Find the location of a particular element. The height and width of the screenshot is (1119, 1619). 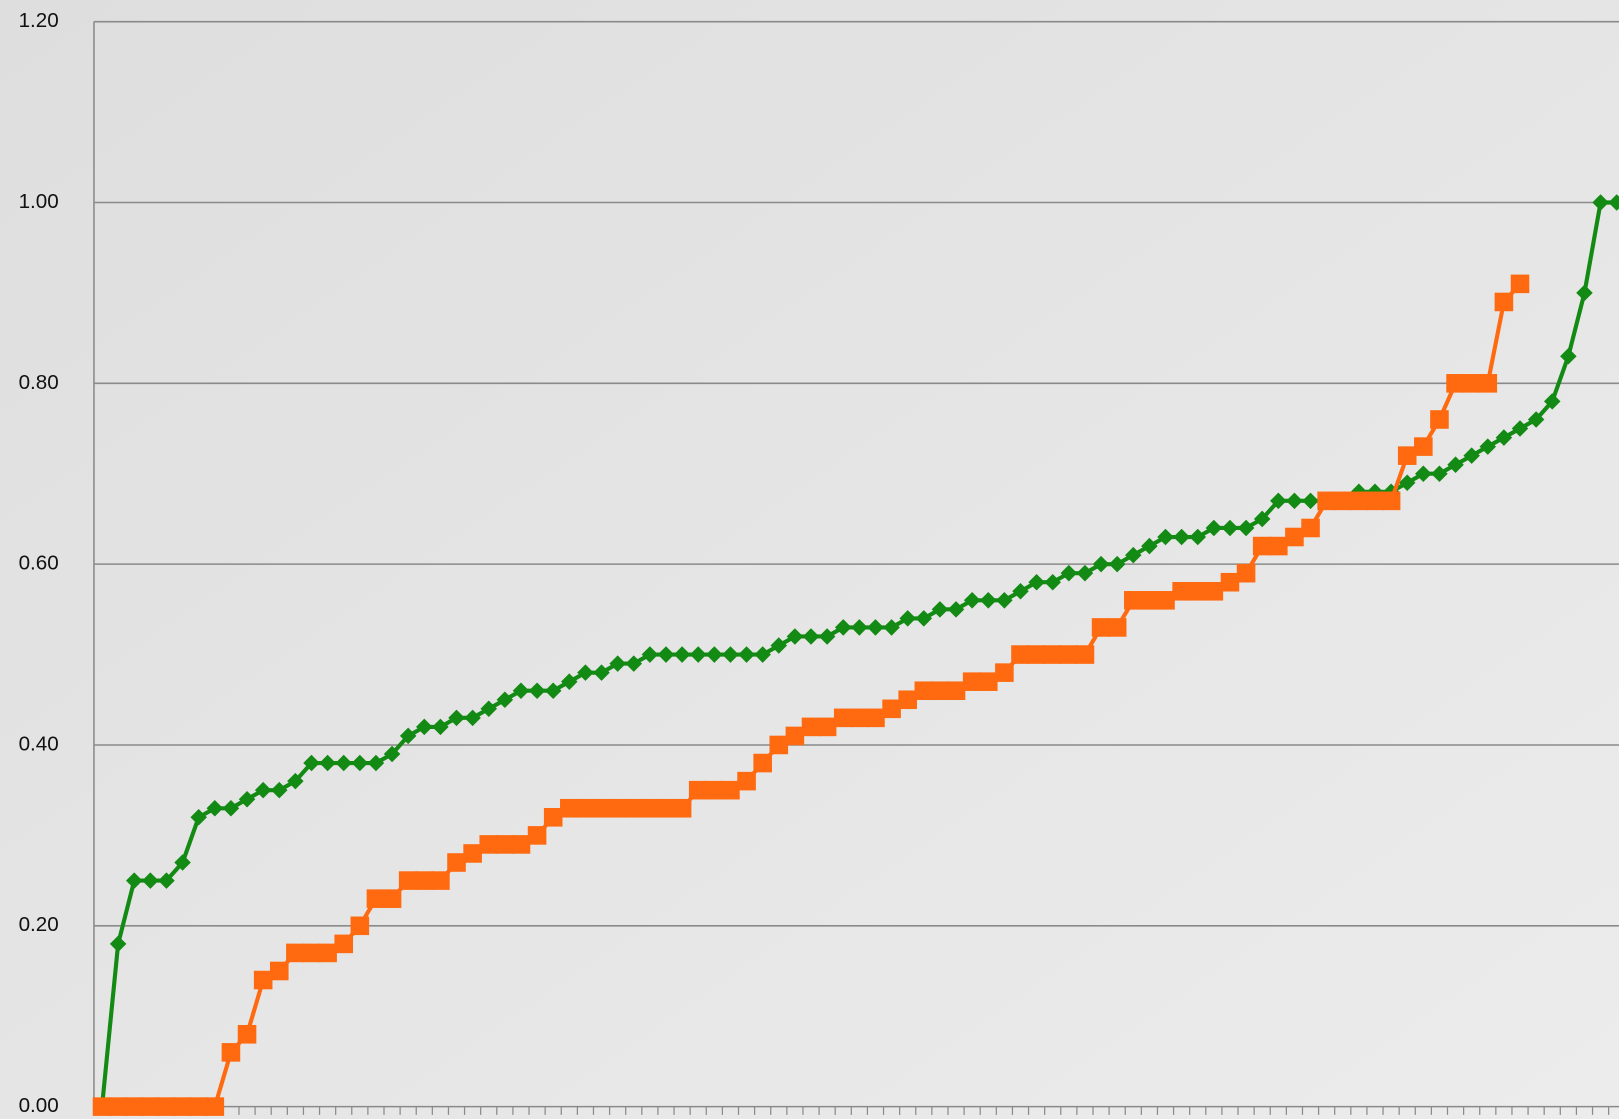

y-tick-label: 1.00 is located at coordinates (39, 201).